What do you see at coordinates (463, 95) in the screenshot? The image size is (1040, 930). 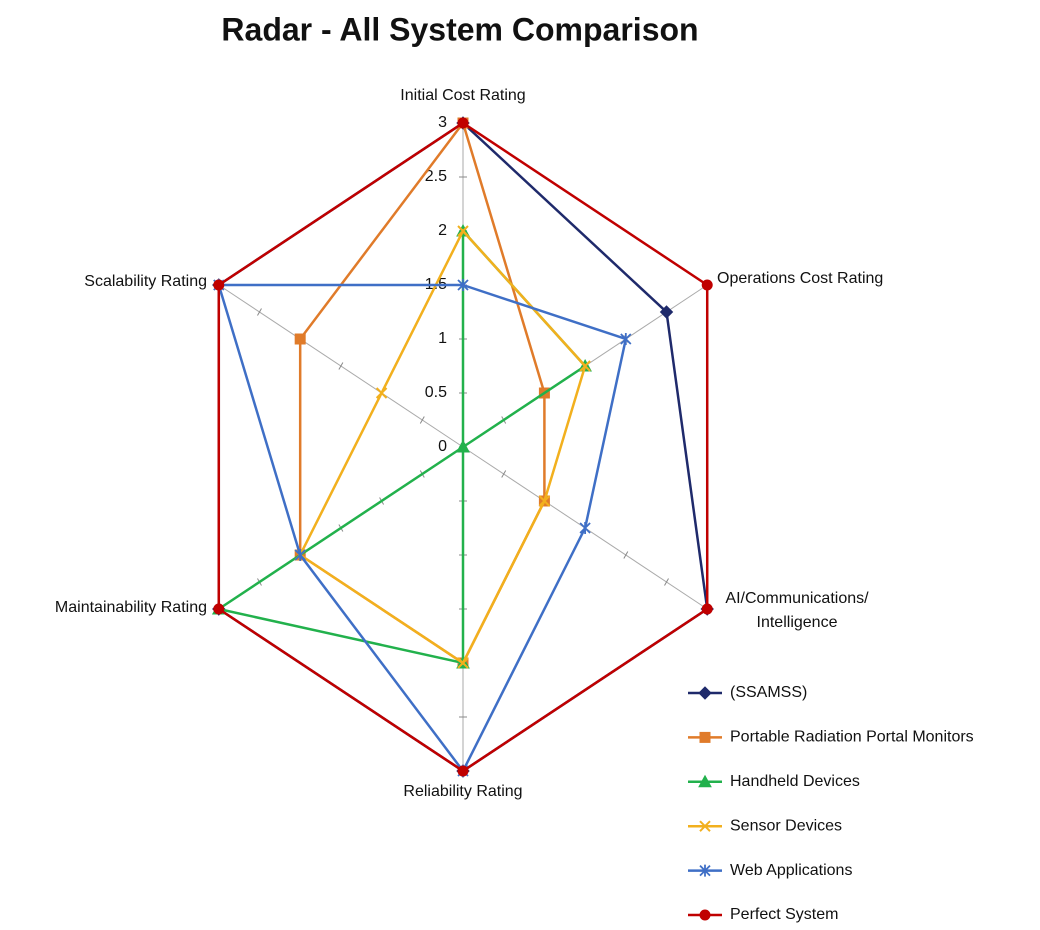 I see `axis-label: Initial Cost Rating` at bounding box center [463, 95].